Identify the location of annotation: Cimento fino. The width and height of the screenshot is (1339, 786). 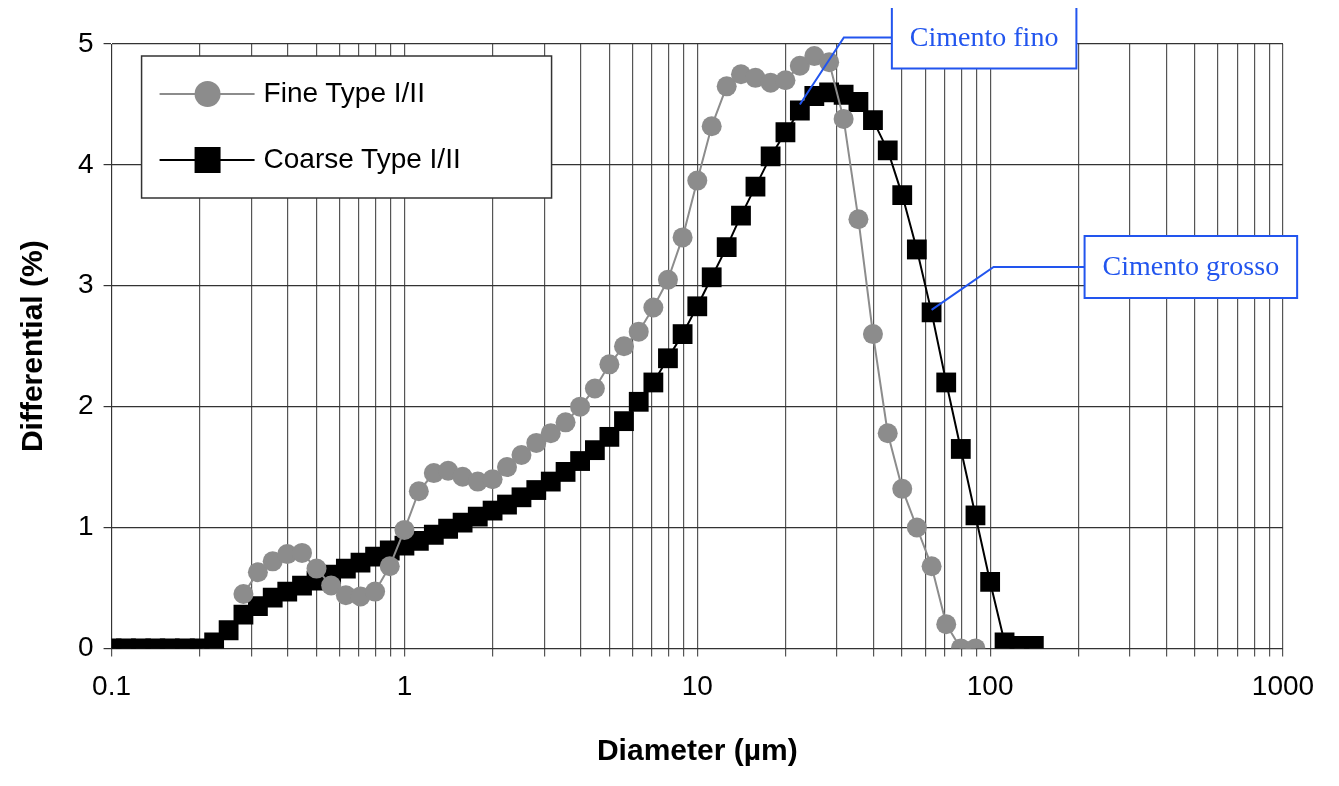
(984, 36).